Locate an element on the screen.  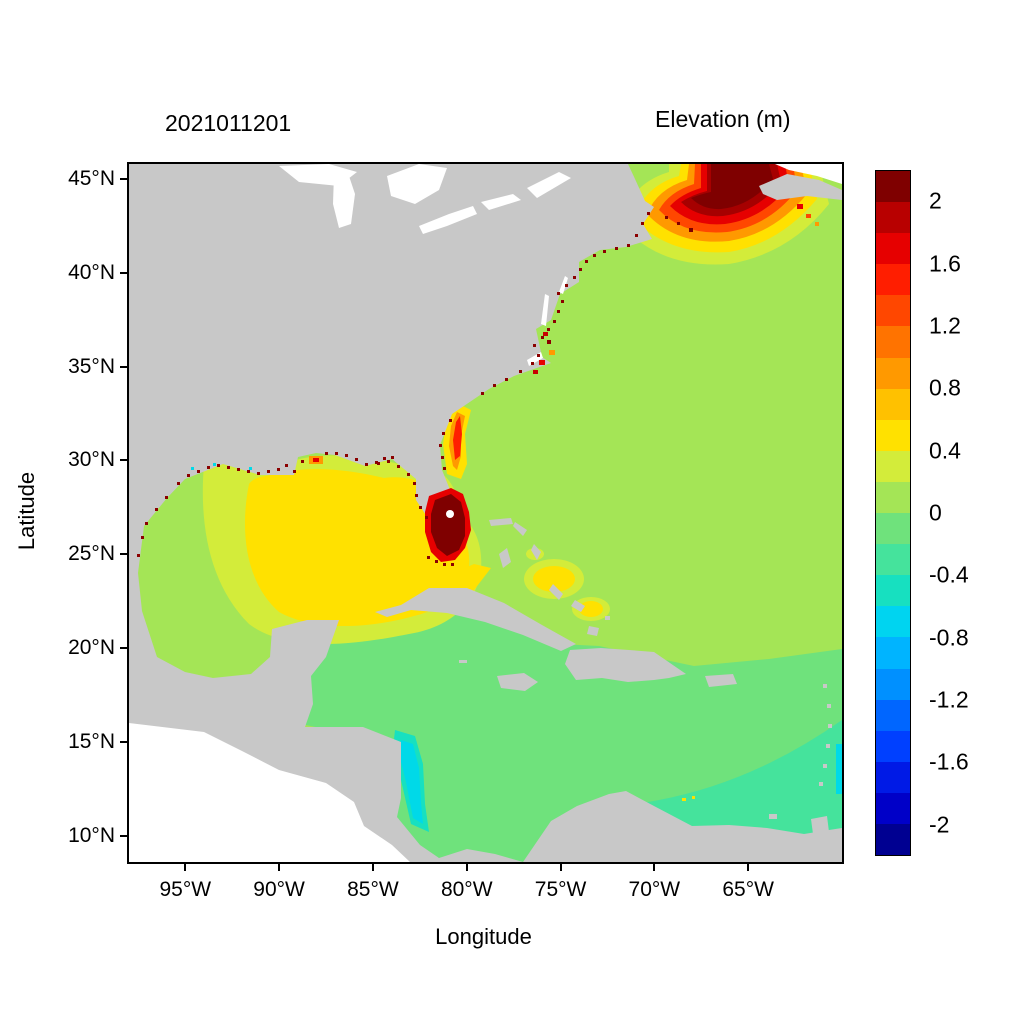
x-tick-label: 95°W is located at coordinates (185, 889).